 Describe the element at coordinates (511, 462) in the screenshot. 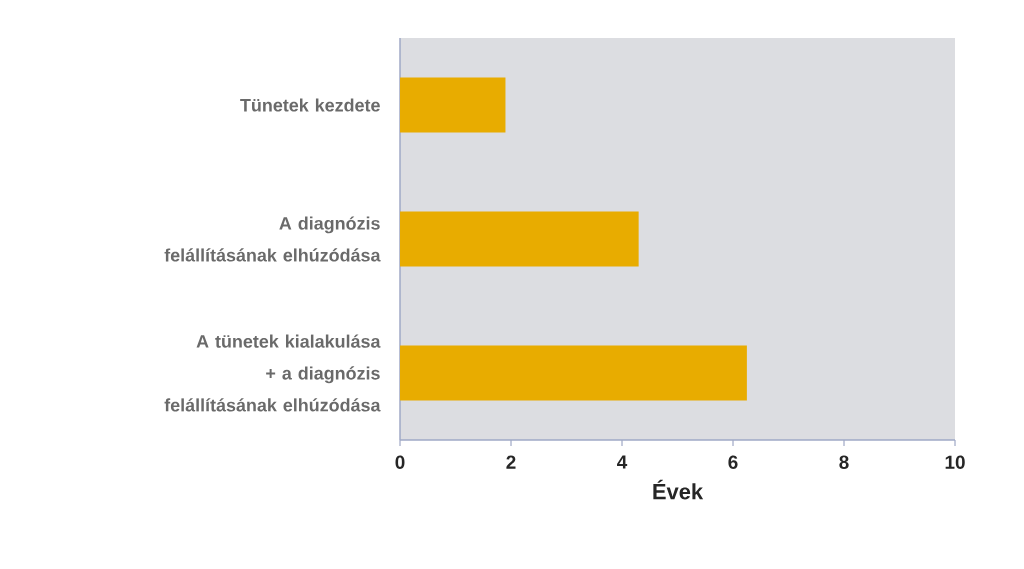

I see `x-tick-label: 2` at that location.